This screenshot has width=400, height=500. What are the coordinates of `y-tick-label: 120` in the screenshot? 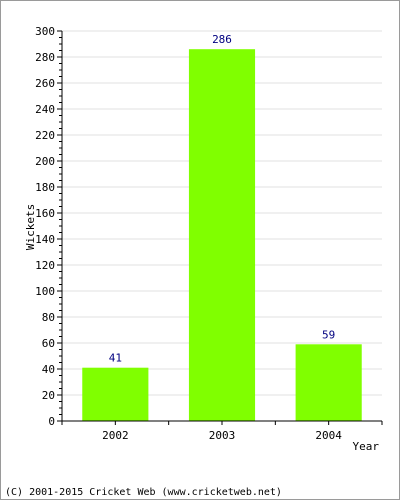 It's located at (45, 265).